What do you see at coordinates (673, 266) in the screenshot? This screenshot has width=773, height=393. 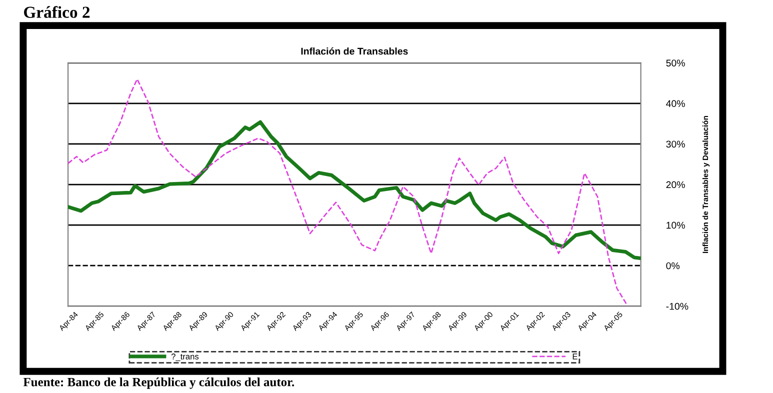 I see `y-tick-label: 0%` at bounding box center [673, 266].